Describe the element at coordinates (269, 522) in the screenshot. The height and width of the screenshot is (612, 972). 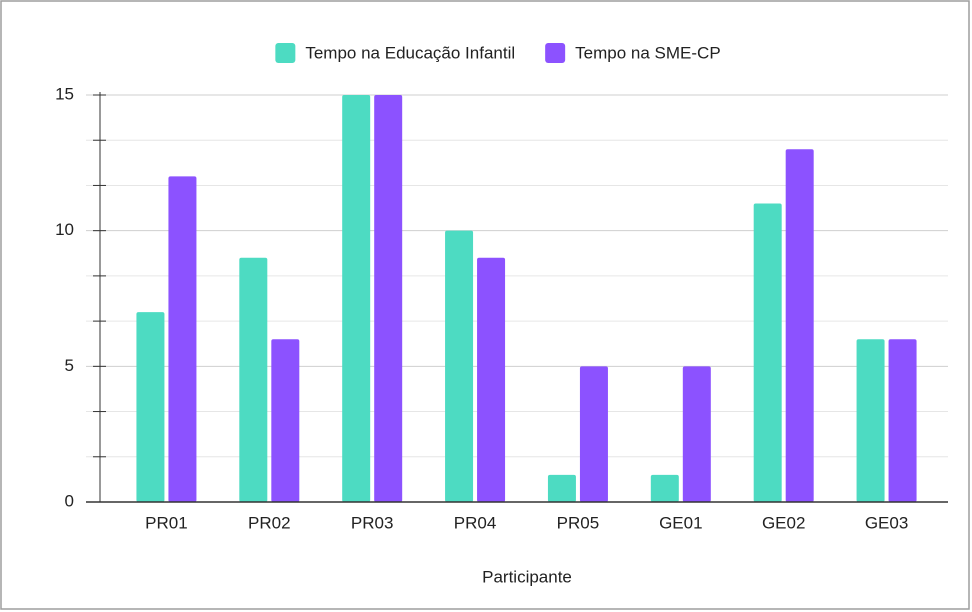
I see `x-tick-label: PR02` at that location.